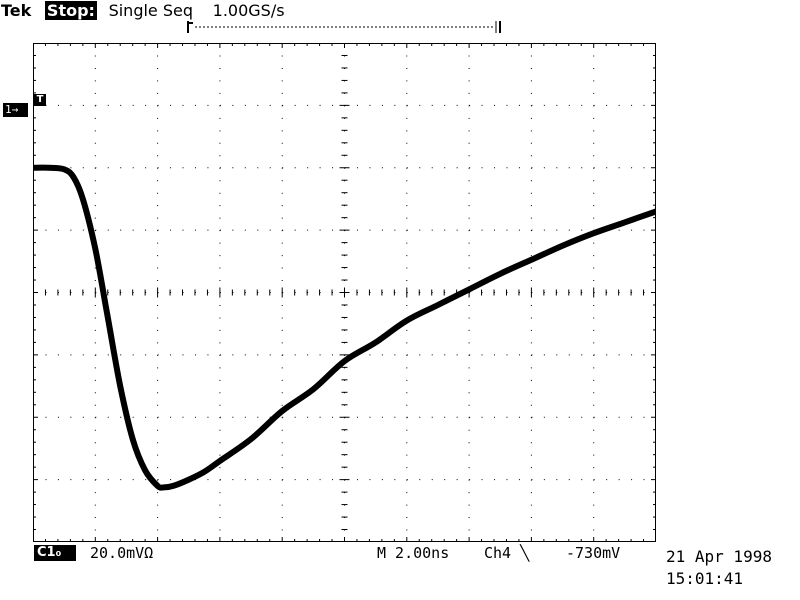 This screenshot has width=800, height=600. Describe the element at coordinates (593, 553) in the screenshot. I see `trigger-level: -730mV` at that location.